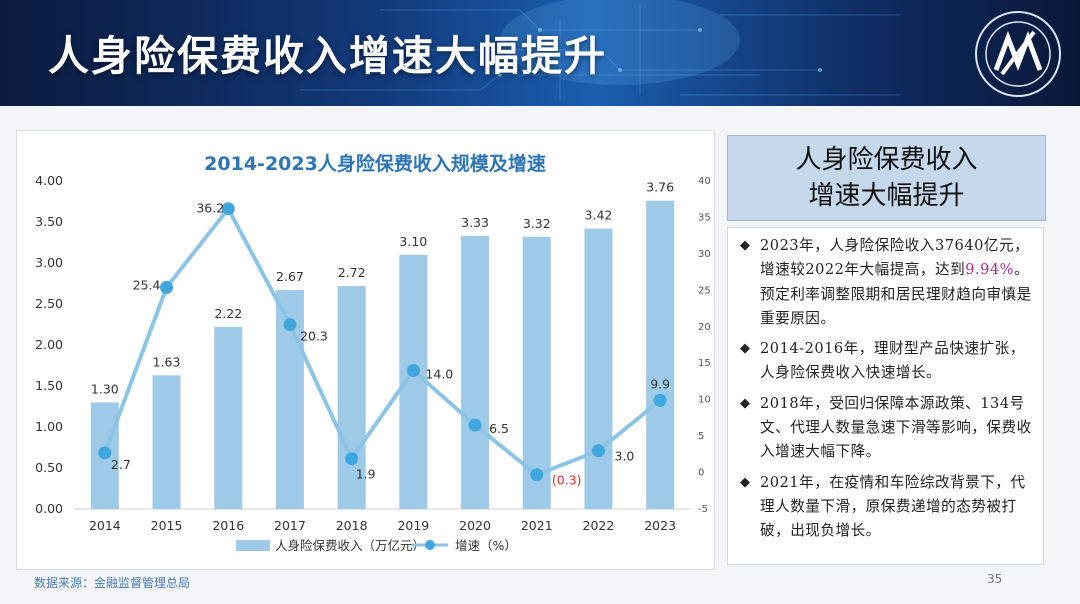 This screenshot has width=1080, height=604. What do you see at coordinates (49, 426) in the screenshot?
I see `y-left-tick-label: 1.00` at bounding box center [49, 426].